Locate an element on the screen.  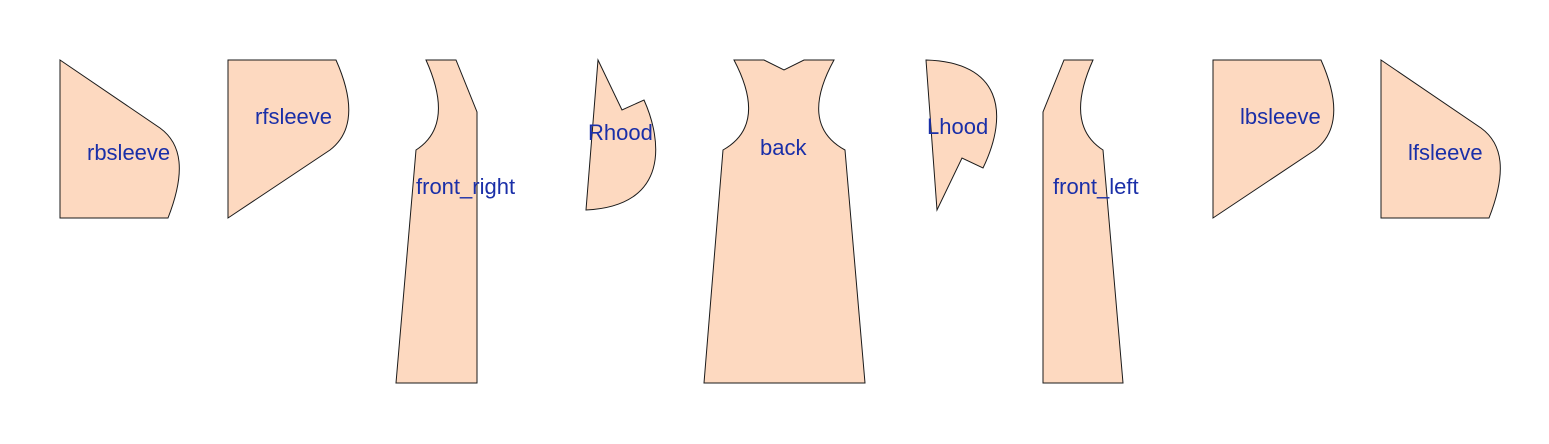
panel-lhood: Lhood is located at coordinates (961, 135).